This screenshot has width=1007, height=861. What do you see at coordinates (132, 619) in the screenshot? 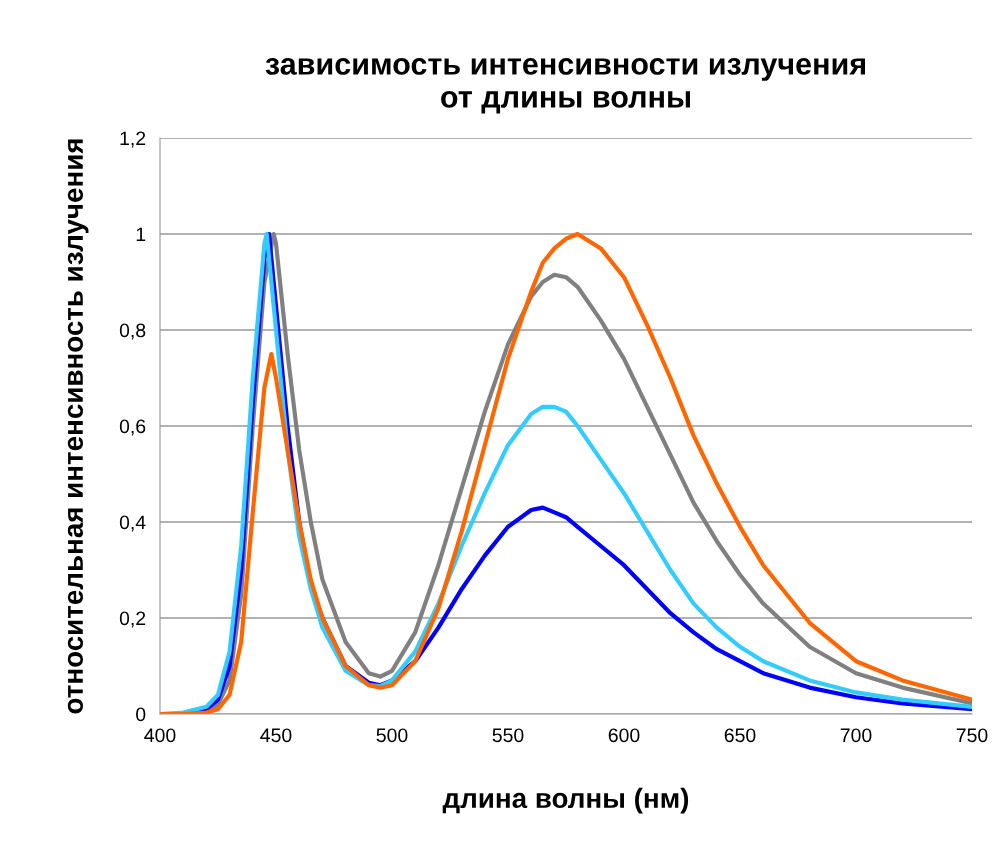
I see `y-tick-label: 0,2` at bounding box center [132, 619].